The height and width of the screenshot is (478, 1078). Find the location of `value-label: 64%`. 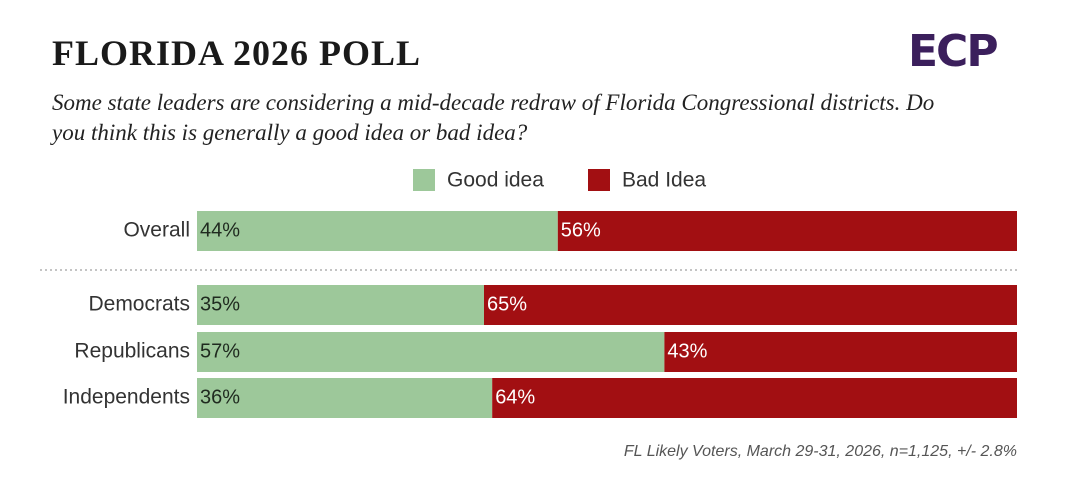

value-label: 64% is located at coordinates (515, 397).